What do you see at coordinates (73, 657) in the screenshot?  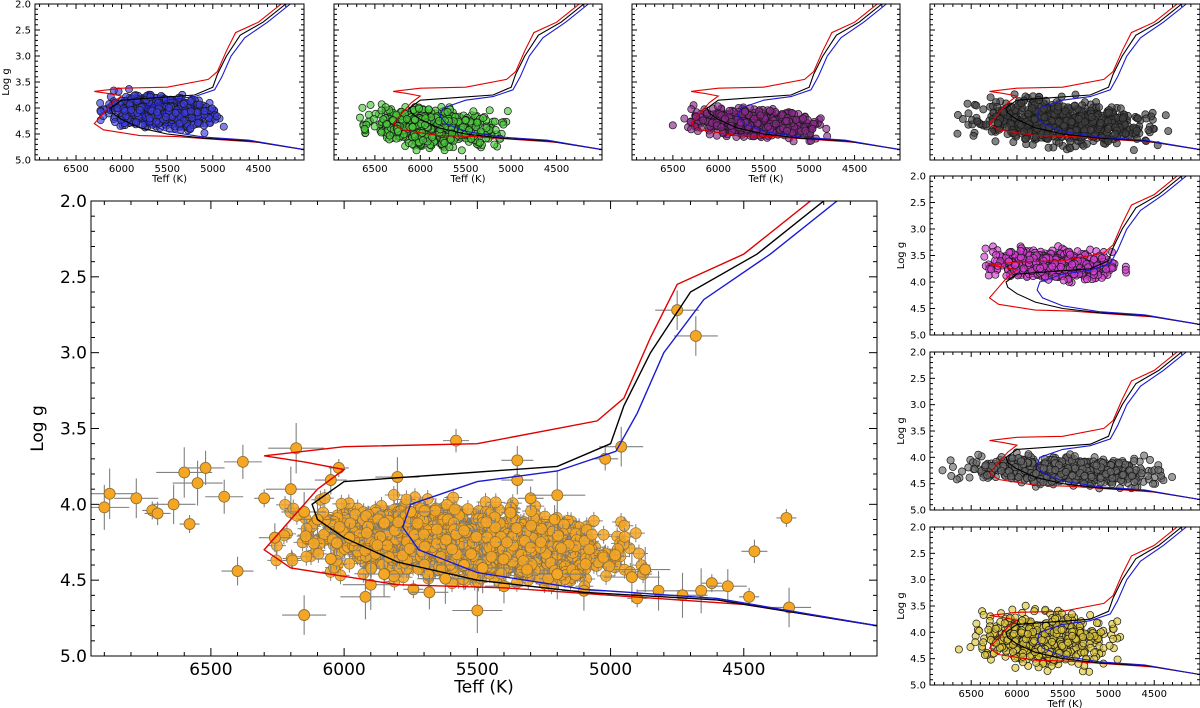 I see `y-tick-label: 5.0` at bounding box center [73, 657].